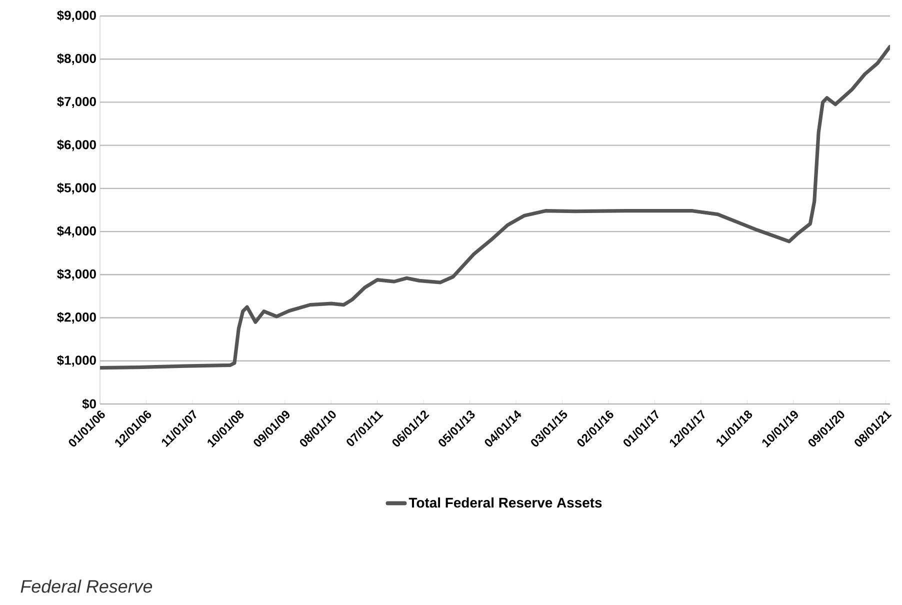  Describe the element at coordinates (76, 146) in the screenshot. I see `y-tick-label: $6,000` at that location.